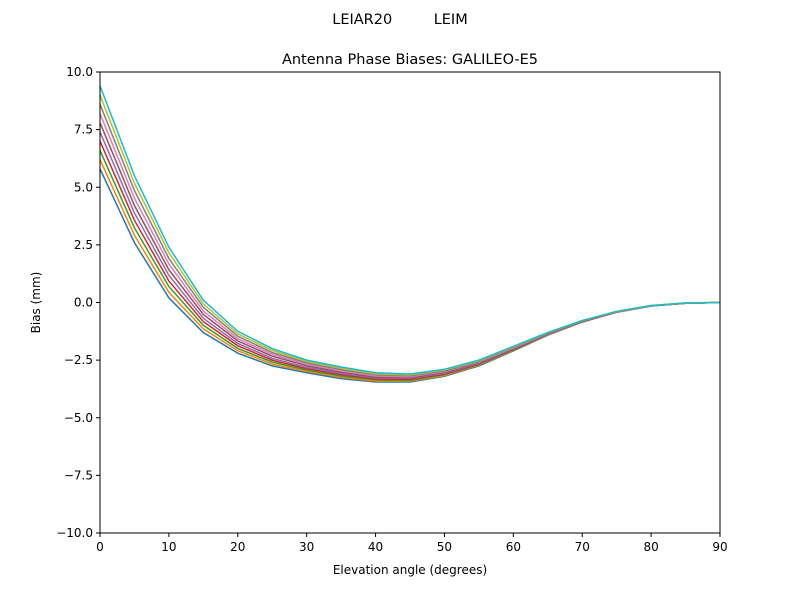 The height and width of the screenshot is (604, 800). What do you see at coordinates (719, 547) in the screenshot?
I see `x-tick-label: 90` at bounding box center [719, 547].